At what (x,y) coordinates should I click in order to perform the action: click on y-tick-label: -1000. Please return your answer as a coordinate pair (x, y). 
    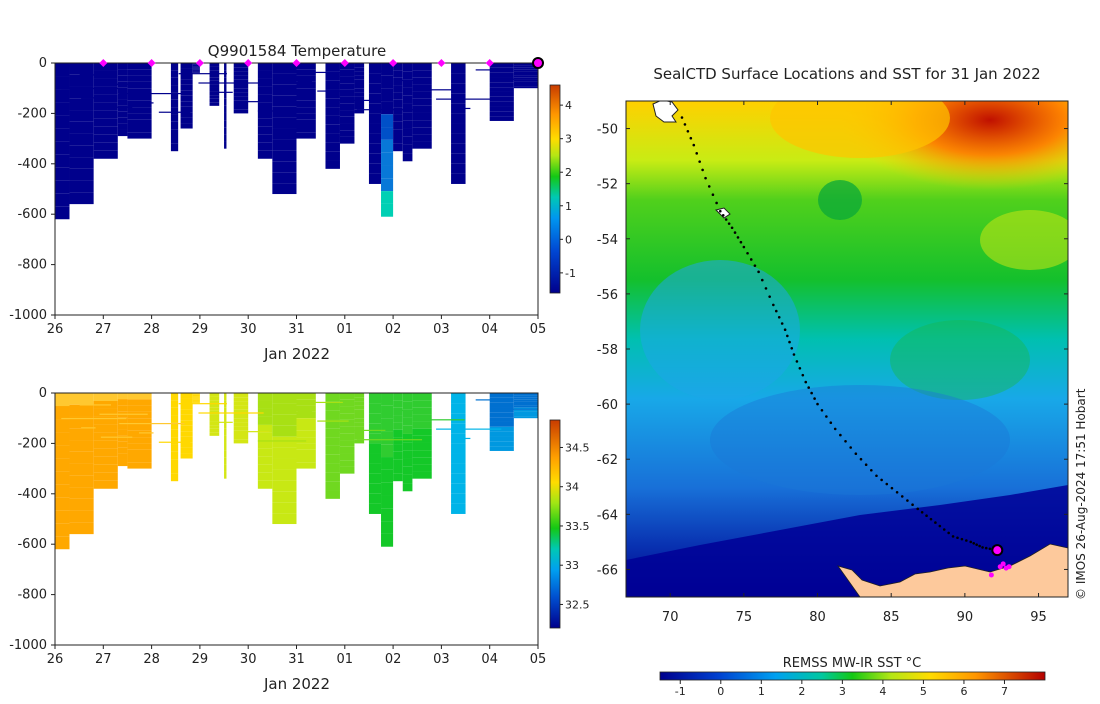
    Looking at the image, I should click on (28, 645).